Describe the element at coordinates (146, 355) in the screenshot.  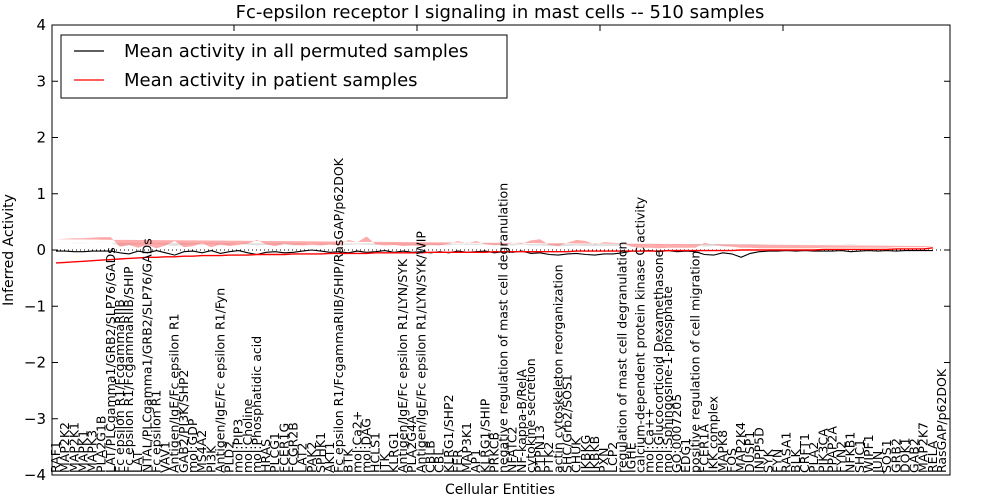
I see `x-category-label: NTAL/PLCgamma1/GRB2/SLP76/GADs` at that location.